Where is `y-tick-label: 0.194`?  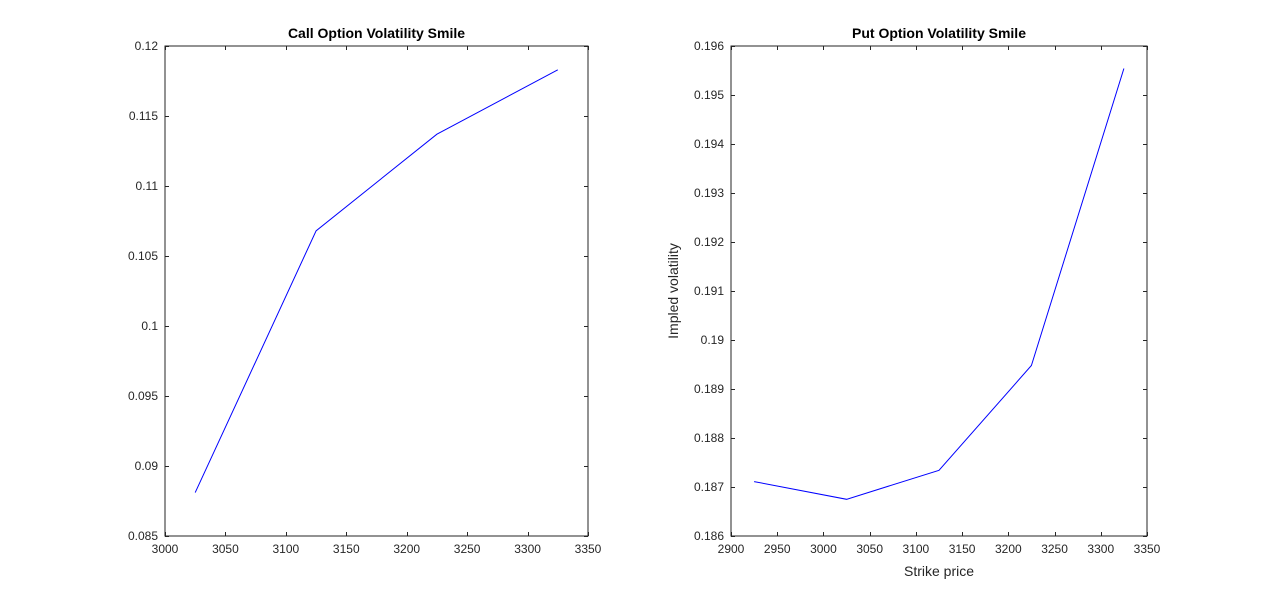 y-tick-label: 0.194 is located at coordinates (709, 144).